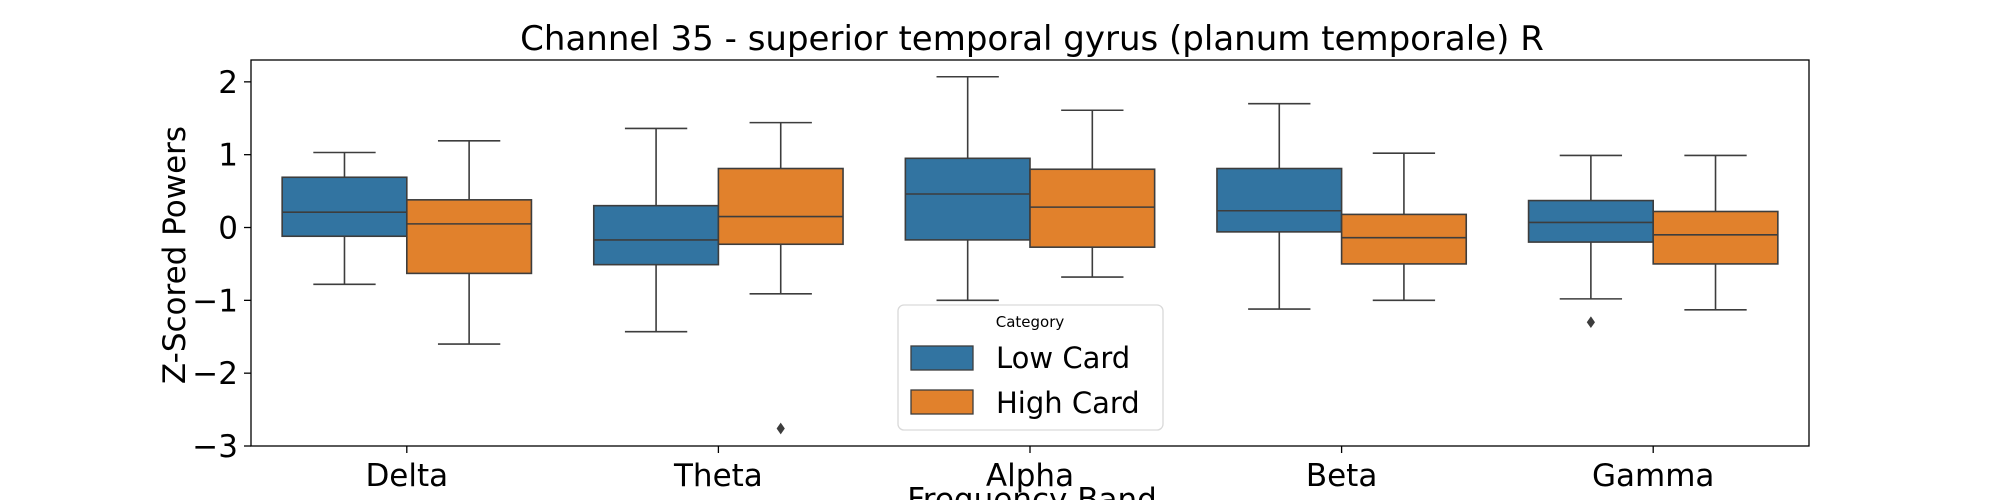  What do you see at coordinates (718, 476) in the screenshot?
I see `x-tick-label-theta: Theta` at bounding box center [718, 476].